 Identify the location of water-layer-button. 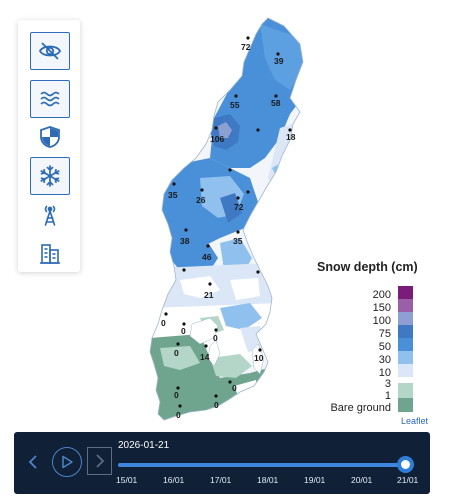
(50, 99).